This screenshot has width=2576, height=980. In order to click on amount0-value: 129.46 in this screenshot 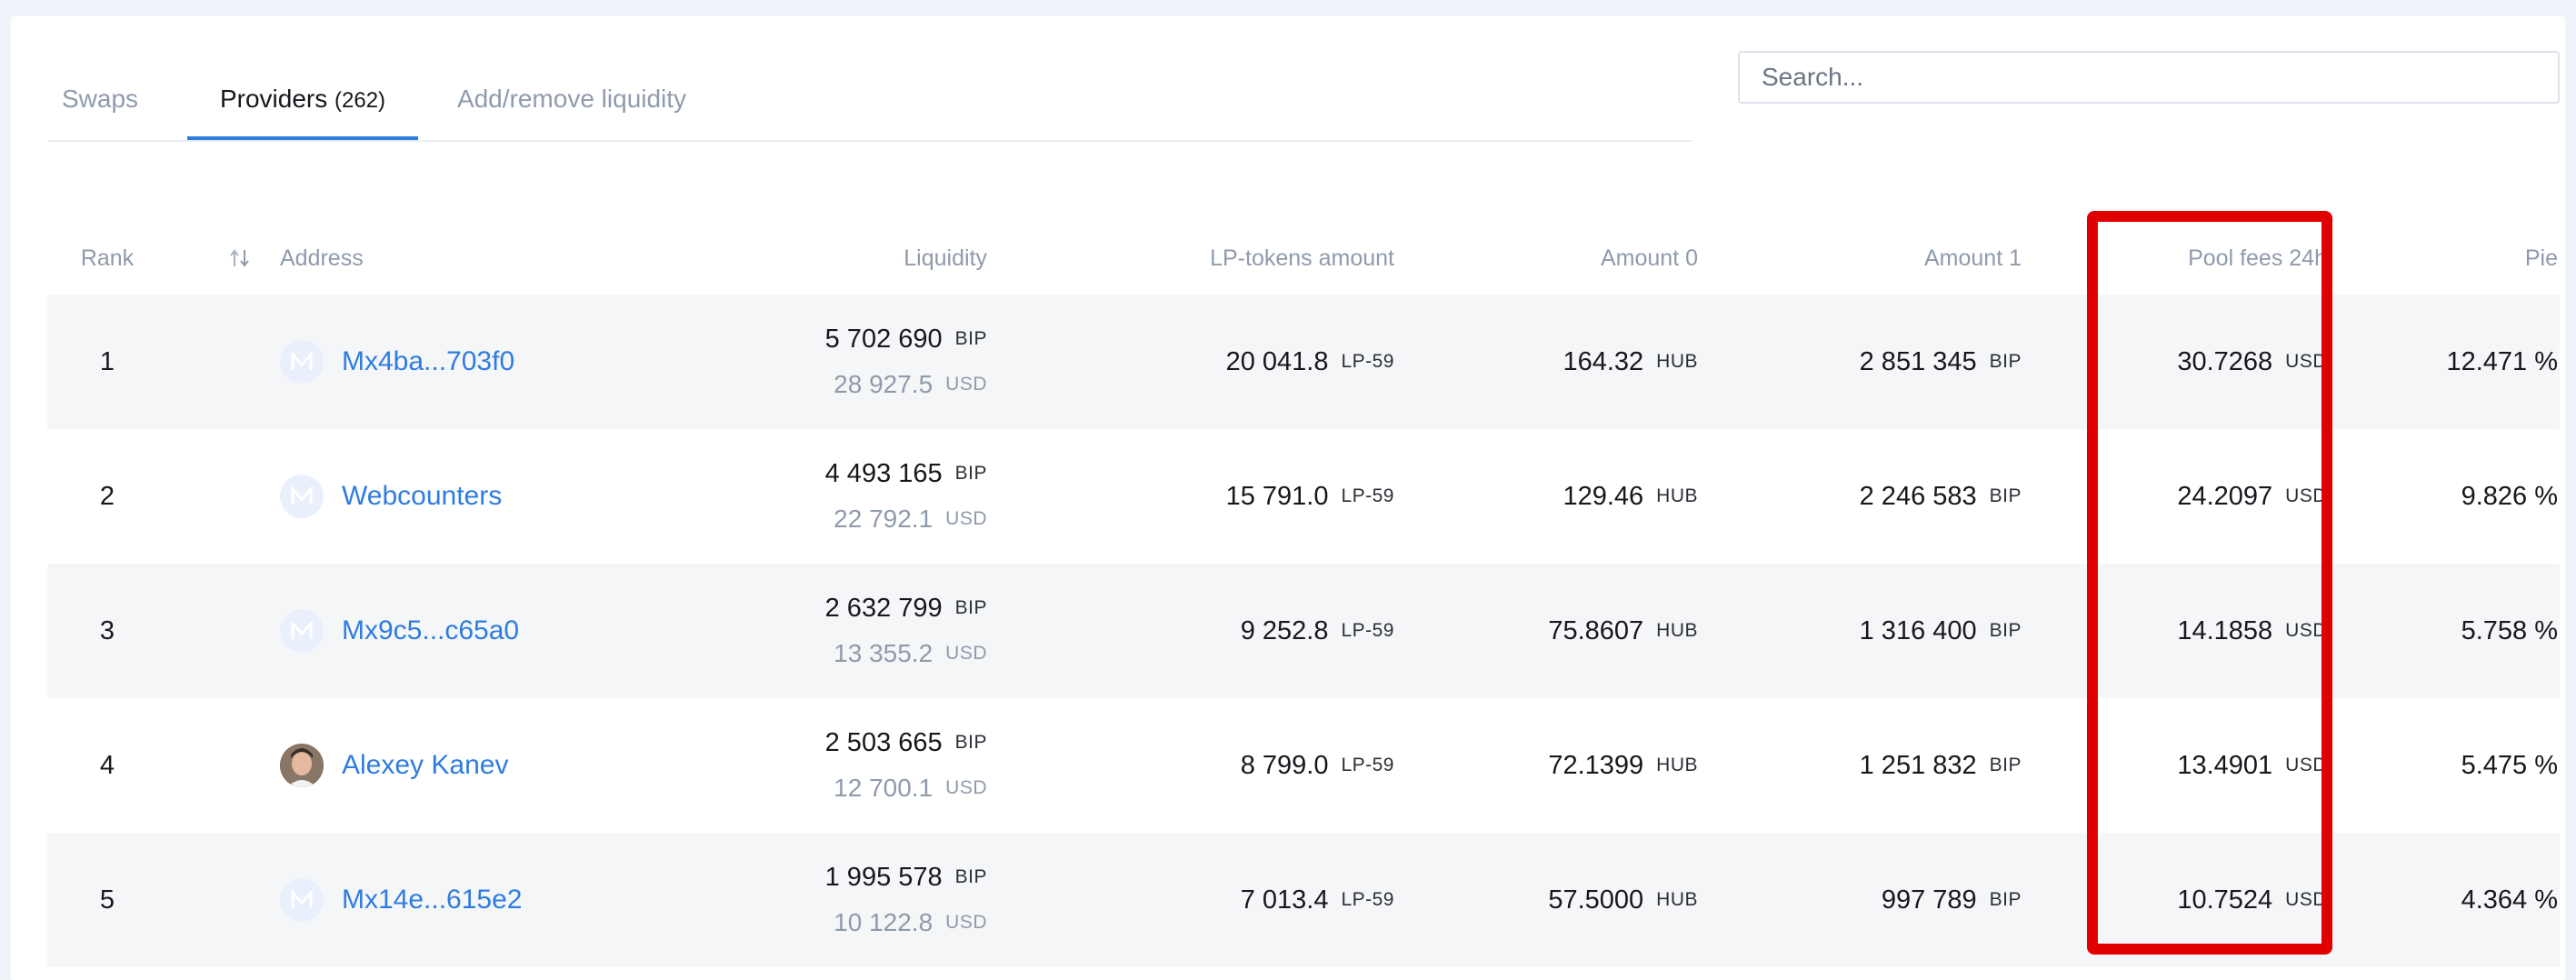, I will do `click(1603, 496)`.